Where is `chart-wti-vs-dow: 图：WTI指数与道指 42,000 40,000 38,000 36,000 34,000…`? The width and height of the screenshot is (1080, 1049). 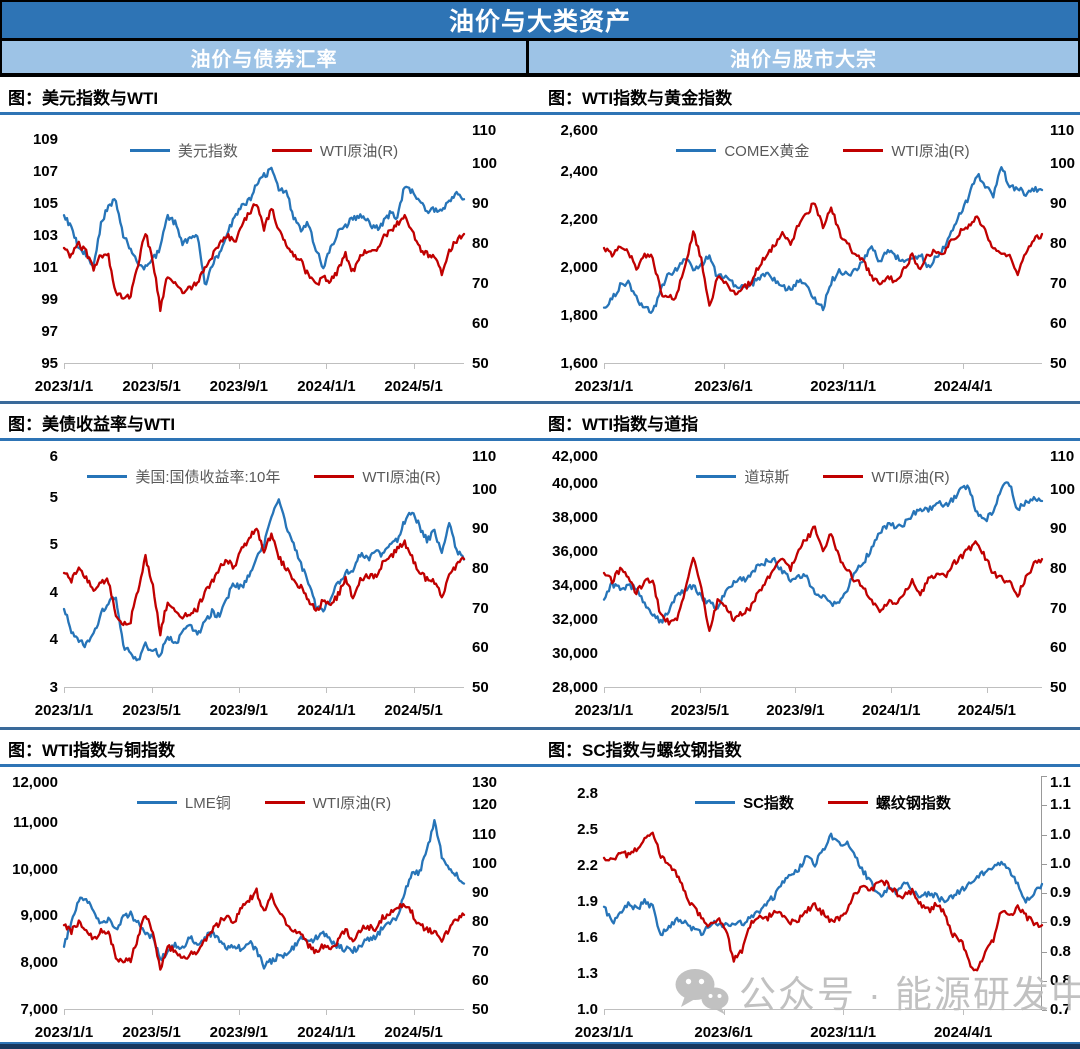 chart-wti-vs-dow: 图：WTI指数与道指 42,000 40,000 38,000 36,000 34,000… is located at coordinates (810, 565).